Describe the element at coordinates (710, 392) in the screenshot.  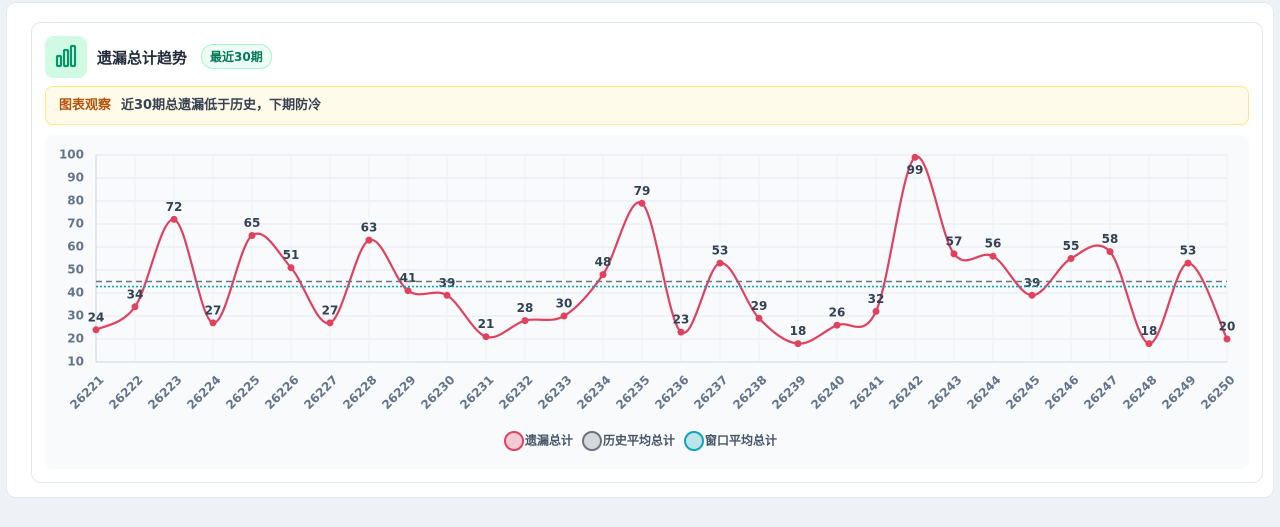
I see `x-tick-label: 26237` at that location.